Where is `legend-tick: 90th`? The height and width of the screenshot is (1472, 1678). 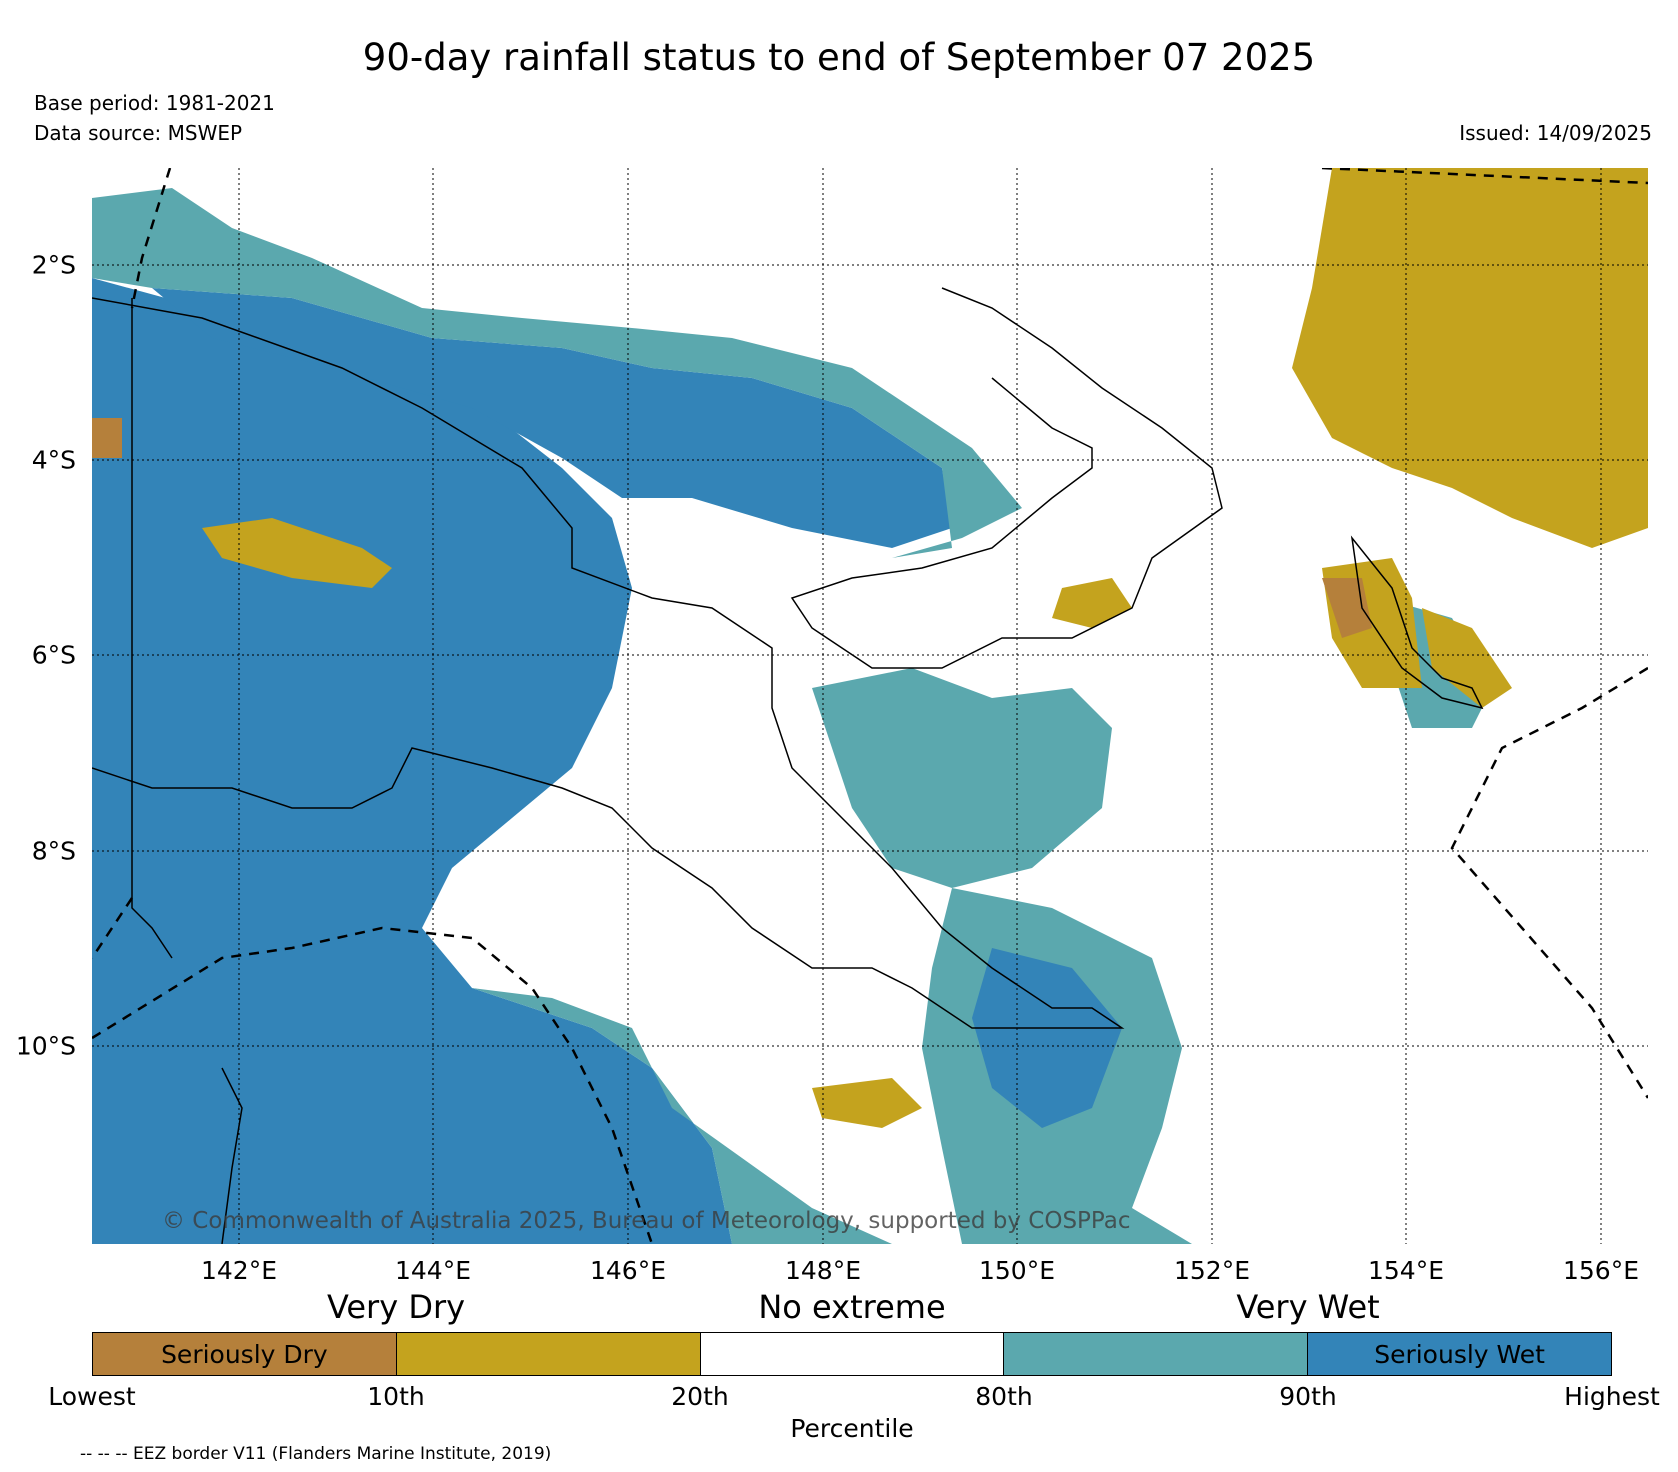
legend-tick: 90th is located at coordinates (1308, 1396).